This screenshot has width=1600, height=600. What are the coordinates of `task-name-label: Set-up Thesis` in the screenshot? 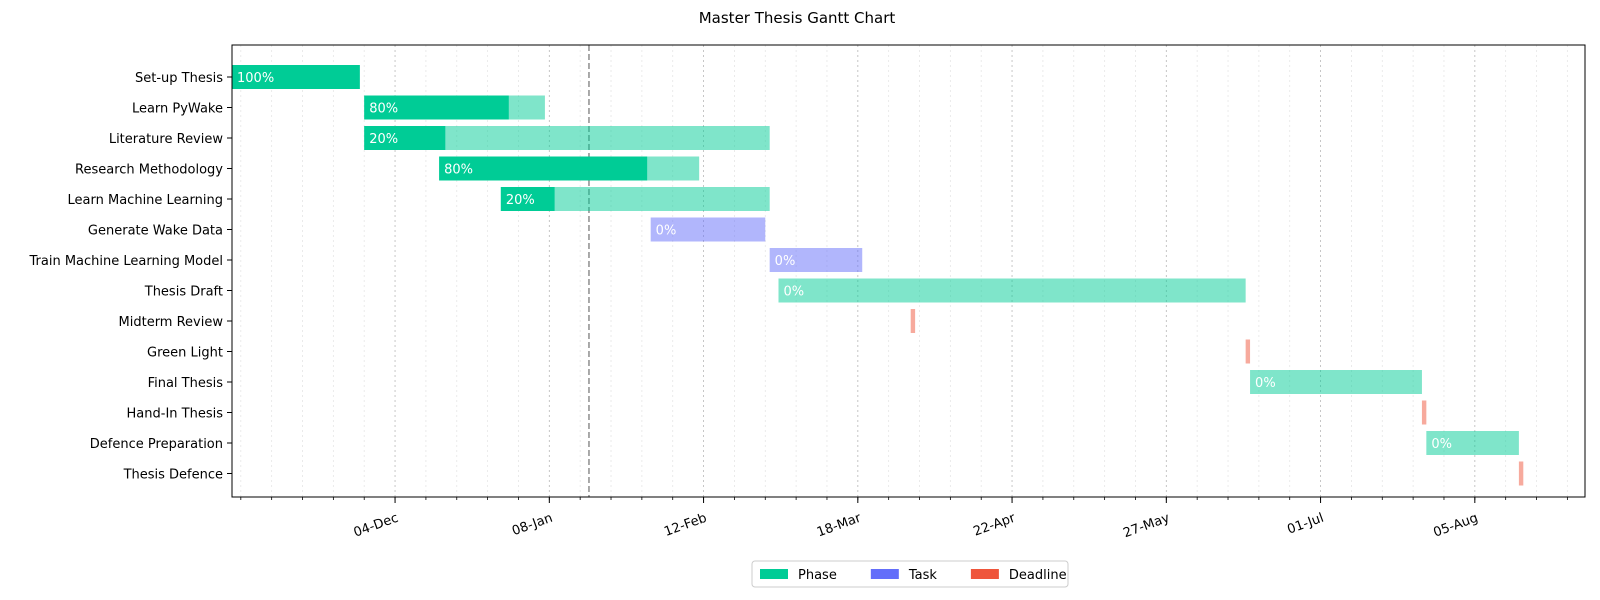 It's located at (179, 78).